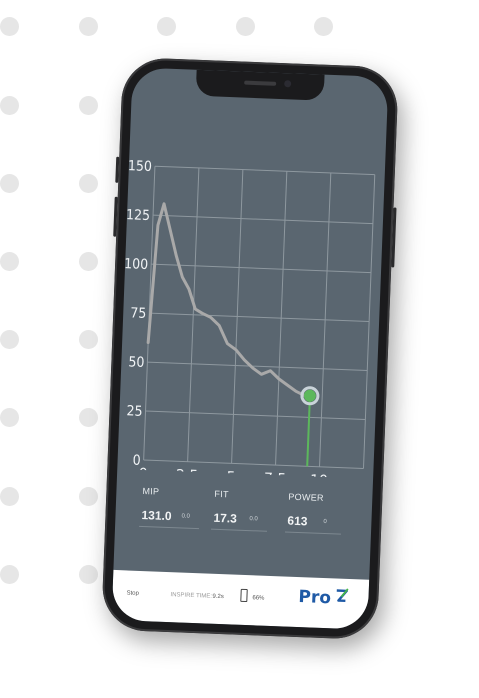 Image resolution: width=479 pixels, height=698 pixels. I want to click on current-value-marker, so click(309, 395).